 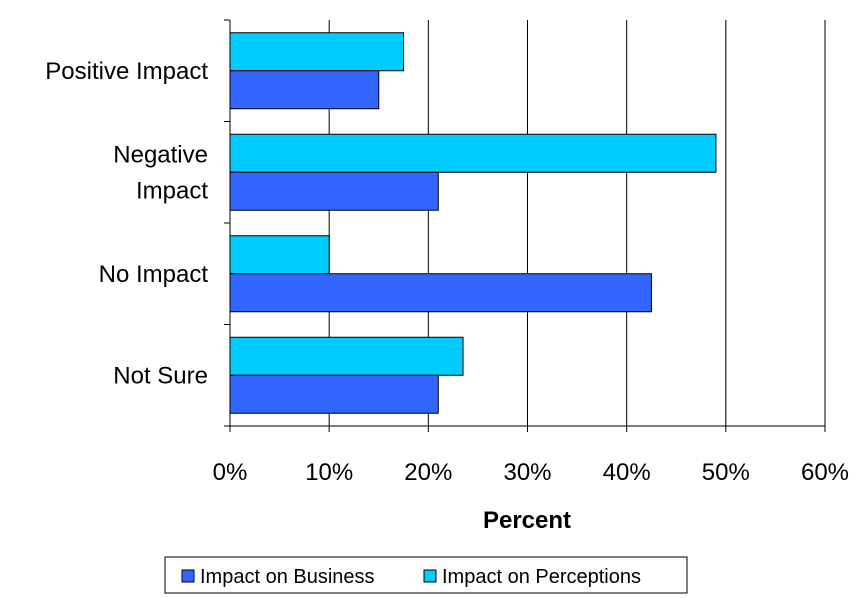 I want to click on legend-label-business: Impact on Business, so click(x=287, y=577).